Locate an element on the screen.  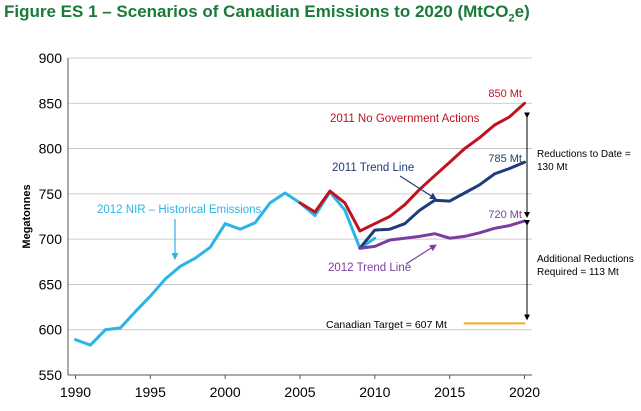
arrow-trend-2012 is located at coordinates (421, 254).